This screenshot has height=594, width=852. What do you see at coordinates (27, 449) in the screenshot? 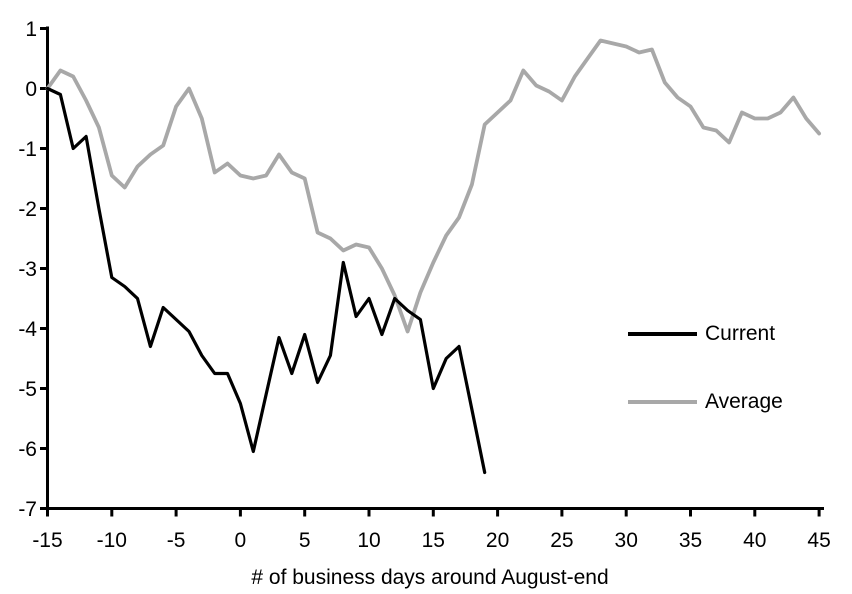
I see `y-tick-label: -6` at bounding box center [27, 449].